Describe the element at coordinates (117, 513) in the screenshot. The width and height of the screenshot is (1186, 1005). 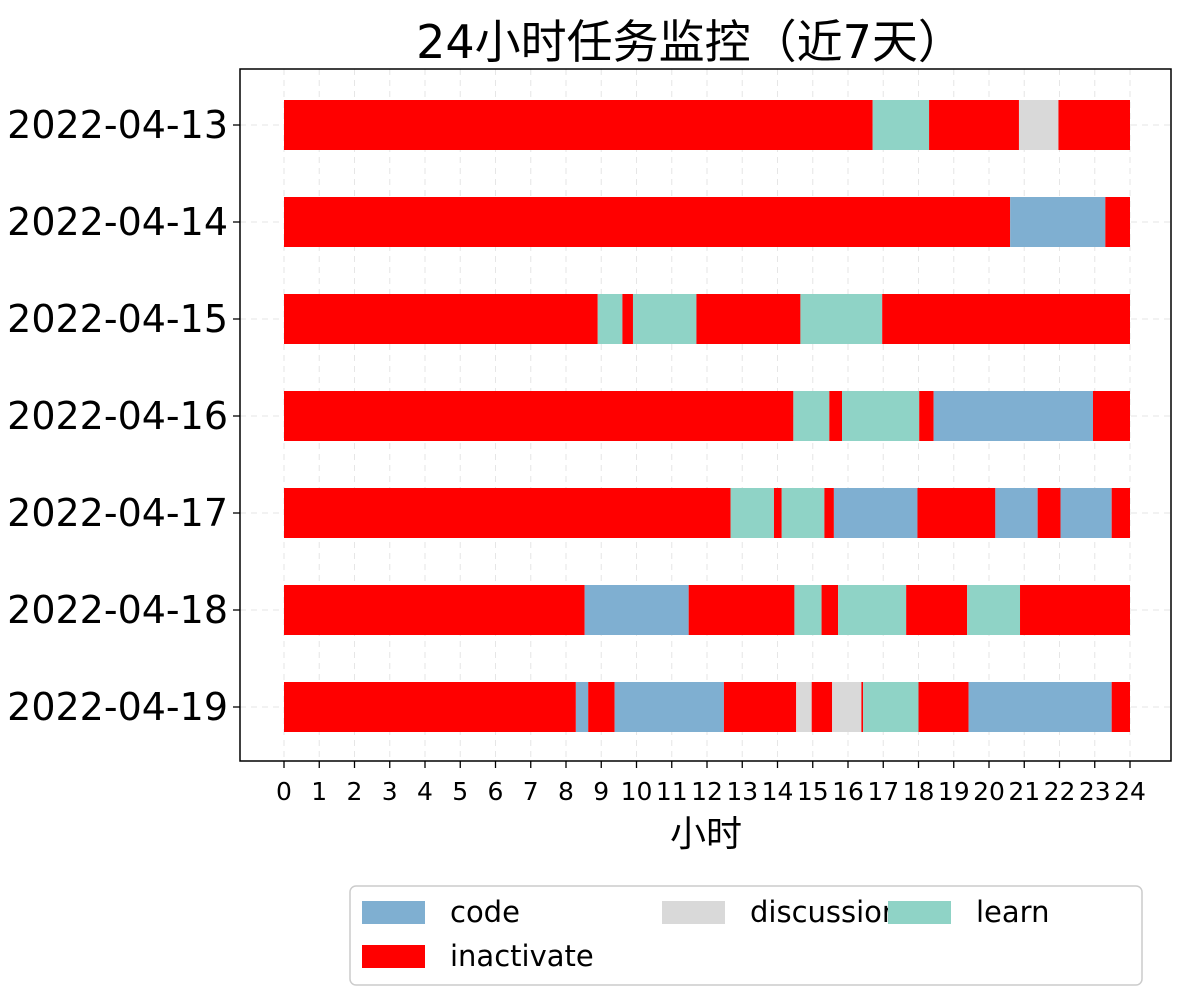
I see `y-tick-label: 2022-04-17` at that location.